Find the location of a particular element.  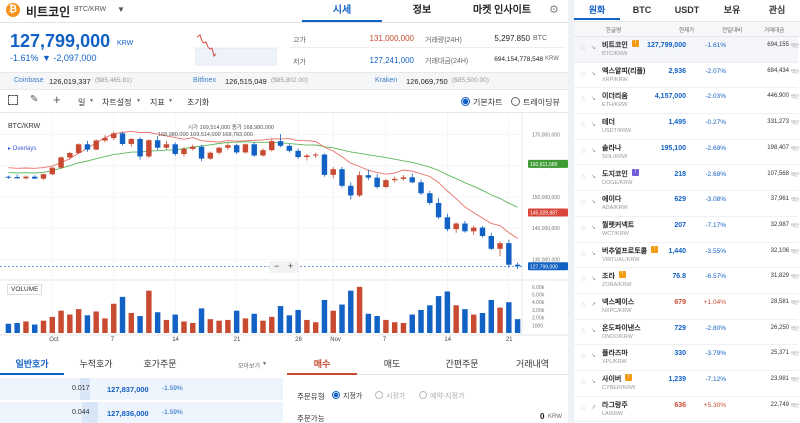

fullscreen-icon is located at coordinates (13, 100).